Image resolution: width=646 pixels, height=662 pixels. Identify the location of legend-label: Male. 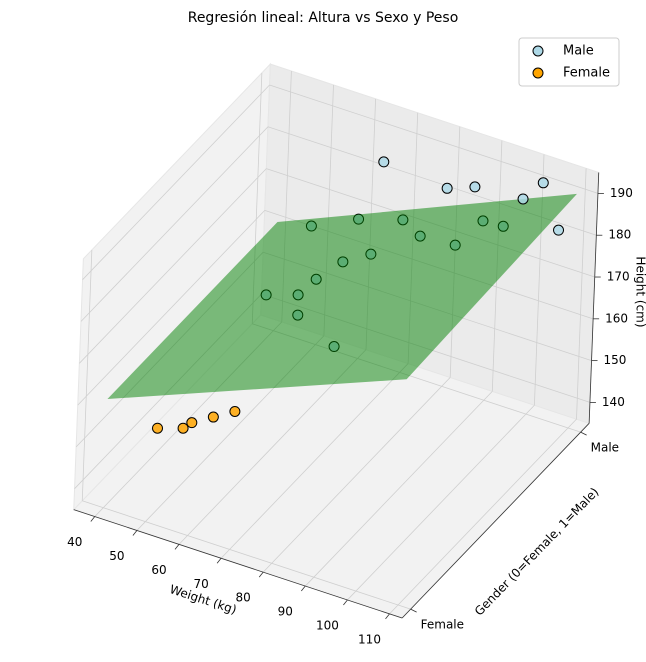
(578, 51).